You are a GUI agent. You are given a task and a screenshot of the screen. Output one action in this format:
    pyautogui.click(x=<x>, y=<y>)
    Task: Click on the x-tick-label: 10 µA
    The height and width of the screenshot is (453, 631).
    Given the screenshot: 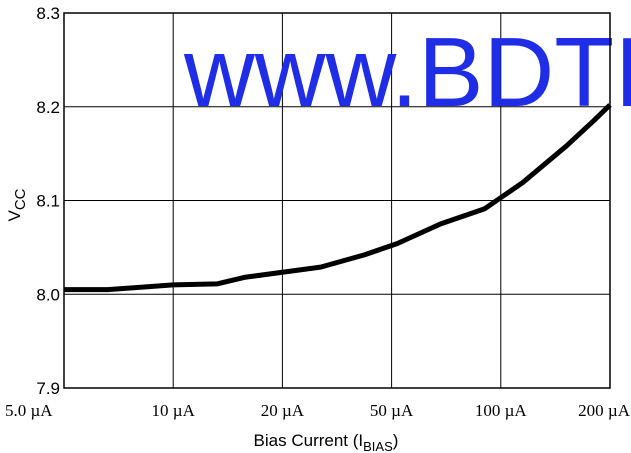 What is the action you would take?
    pyautogui.click(x=174, y=410)
    